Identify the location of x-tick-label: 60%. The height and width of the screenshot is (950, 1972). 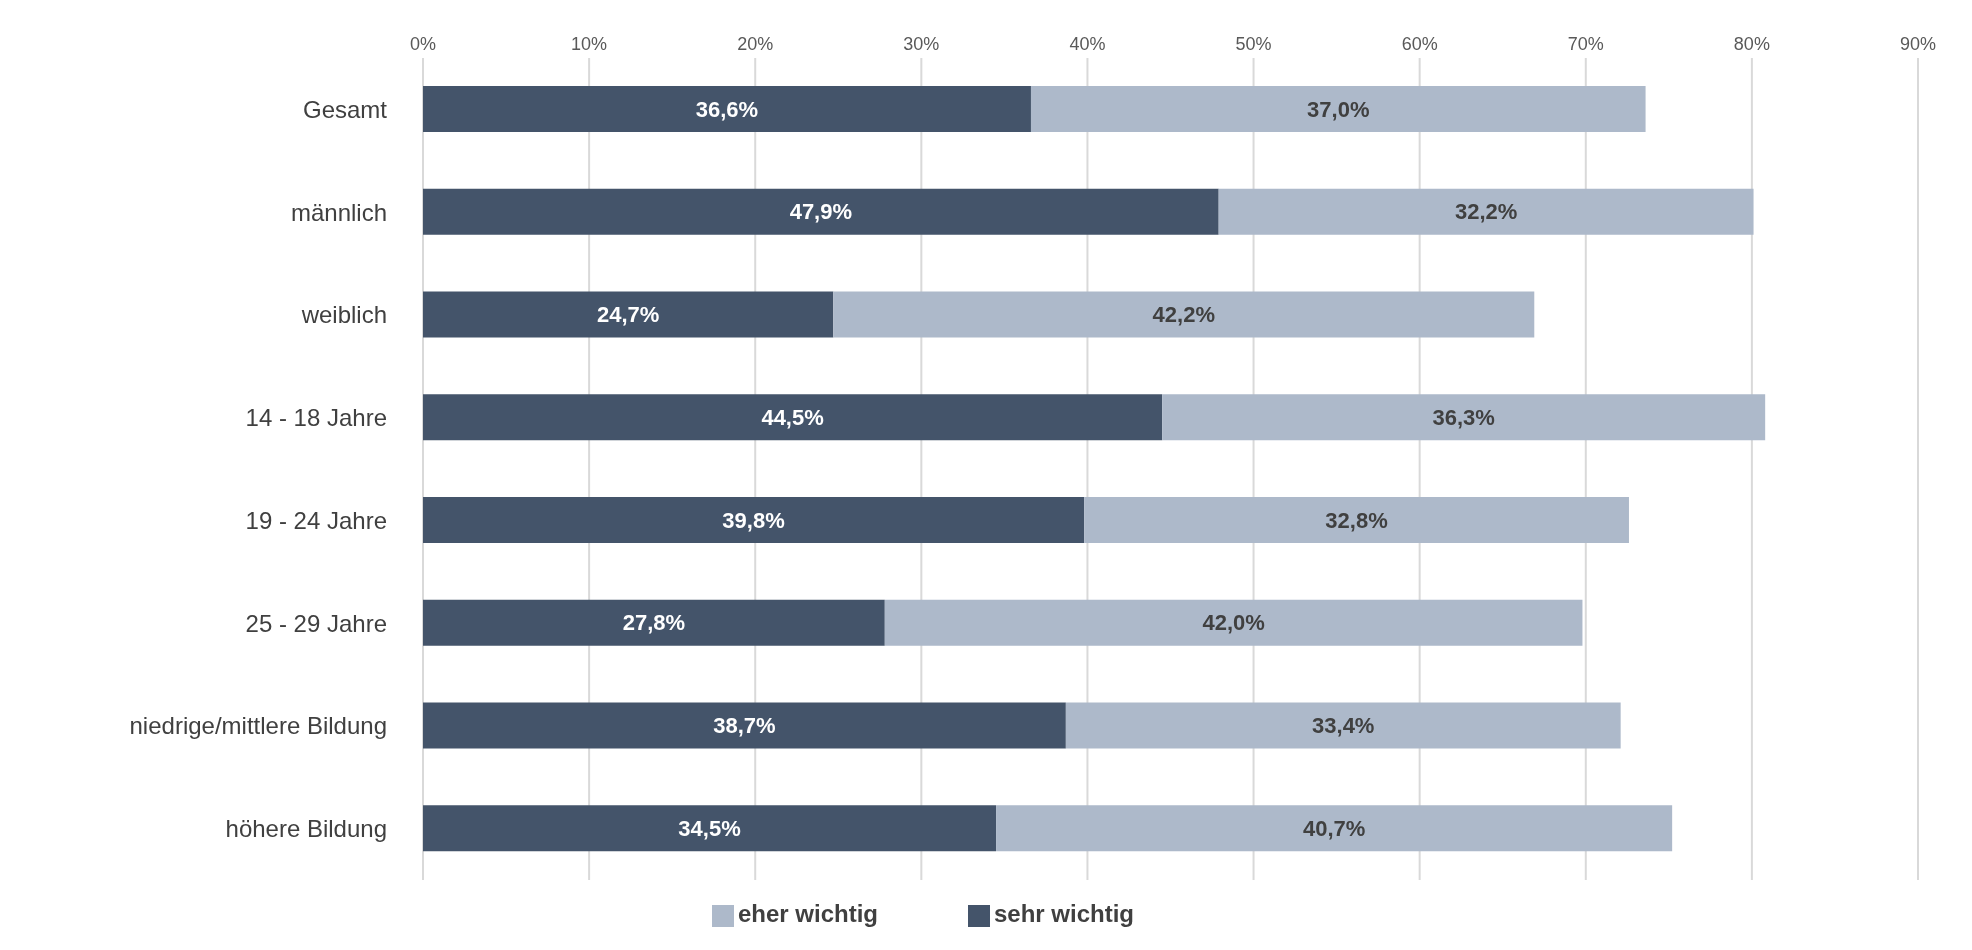
(1419, 44).